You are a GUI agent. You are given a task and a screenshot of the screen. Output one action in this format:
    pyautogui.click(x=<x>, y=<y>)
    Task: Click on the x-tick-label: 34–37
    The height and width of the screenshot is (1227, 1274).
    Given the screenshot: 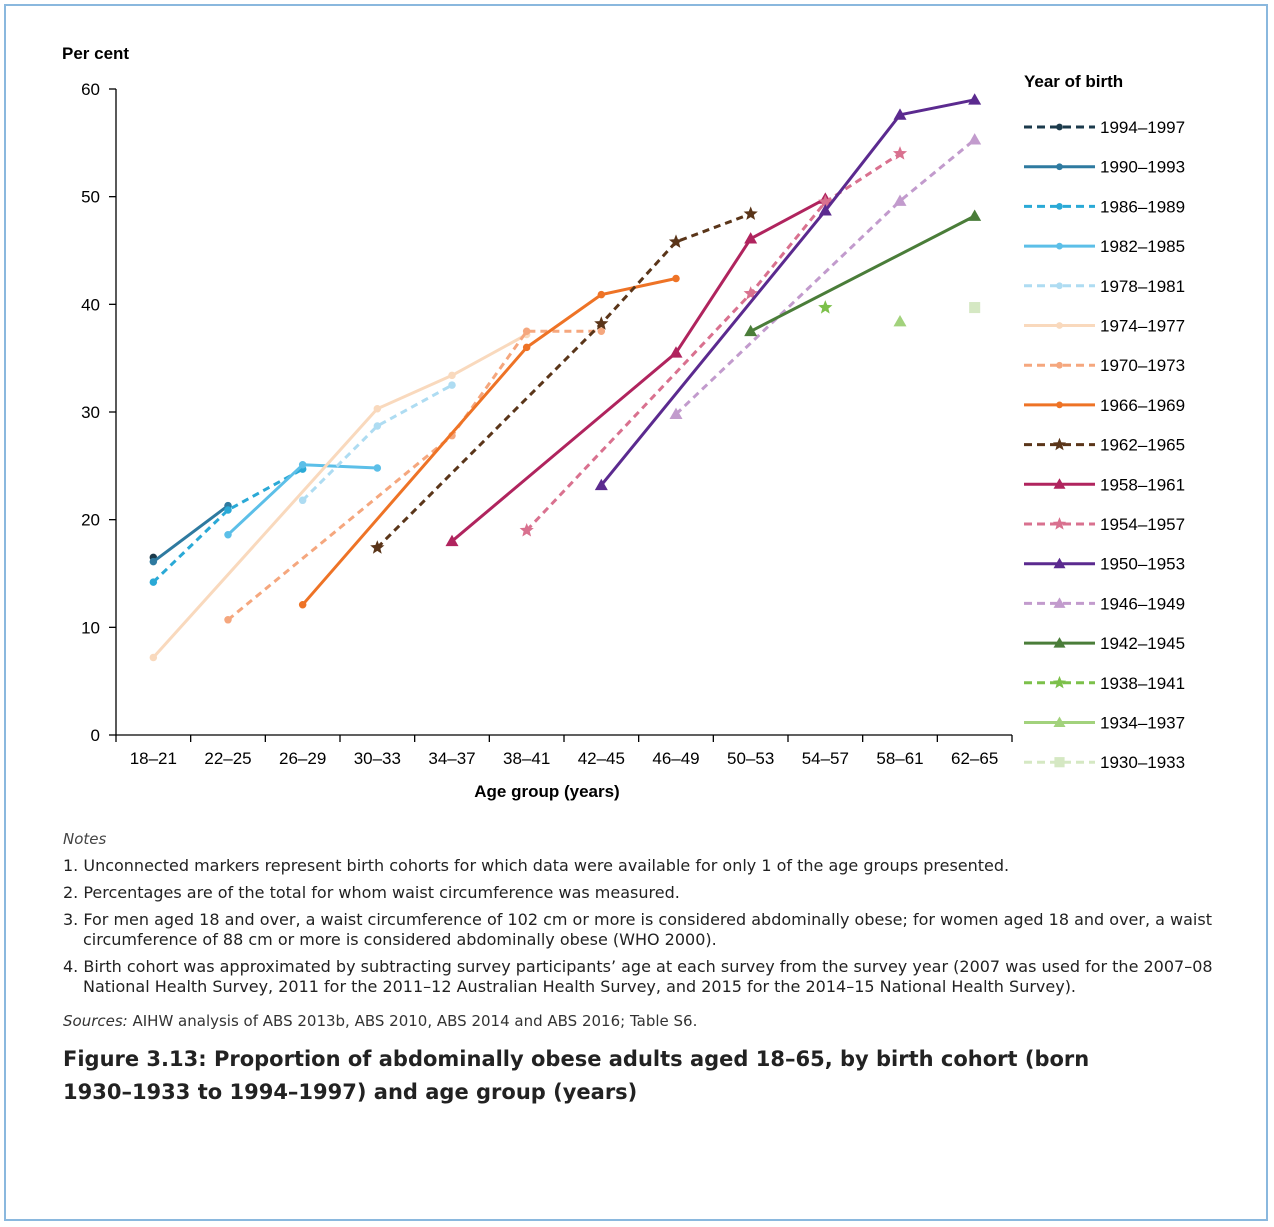 What is the action you would take?
    pyautogui.click(x=451, y=758)
    